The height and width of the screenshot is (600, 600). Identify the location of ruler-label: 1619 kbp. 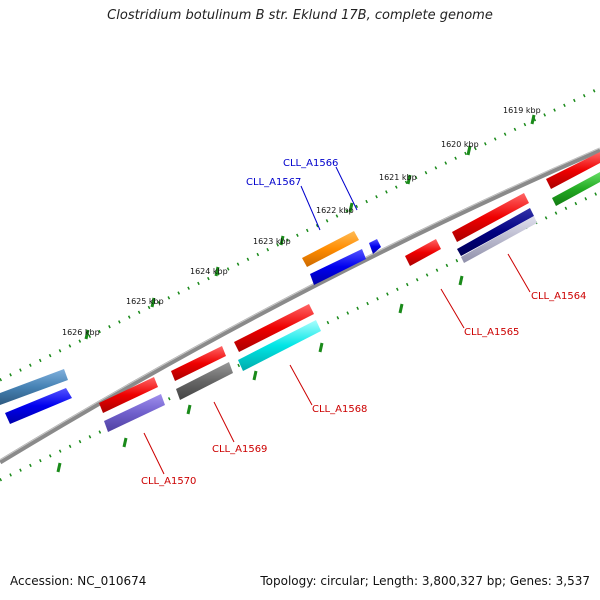
(522, 110).